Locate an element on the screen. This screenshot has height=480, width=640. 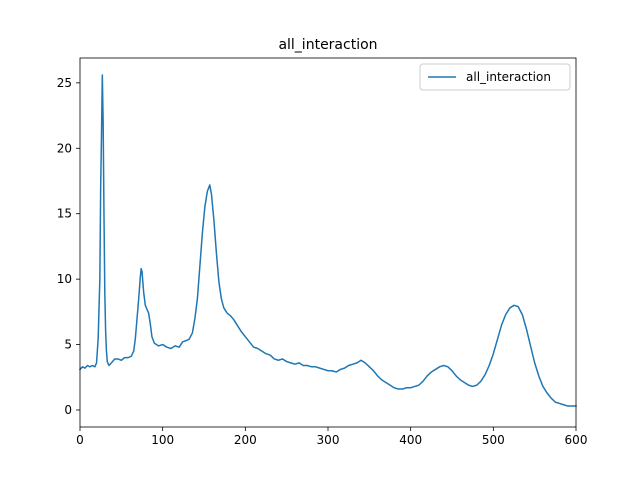
chart-title: all_interaction is located at coordinates (327, 45).